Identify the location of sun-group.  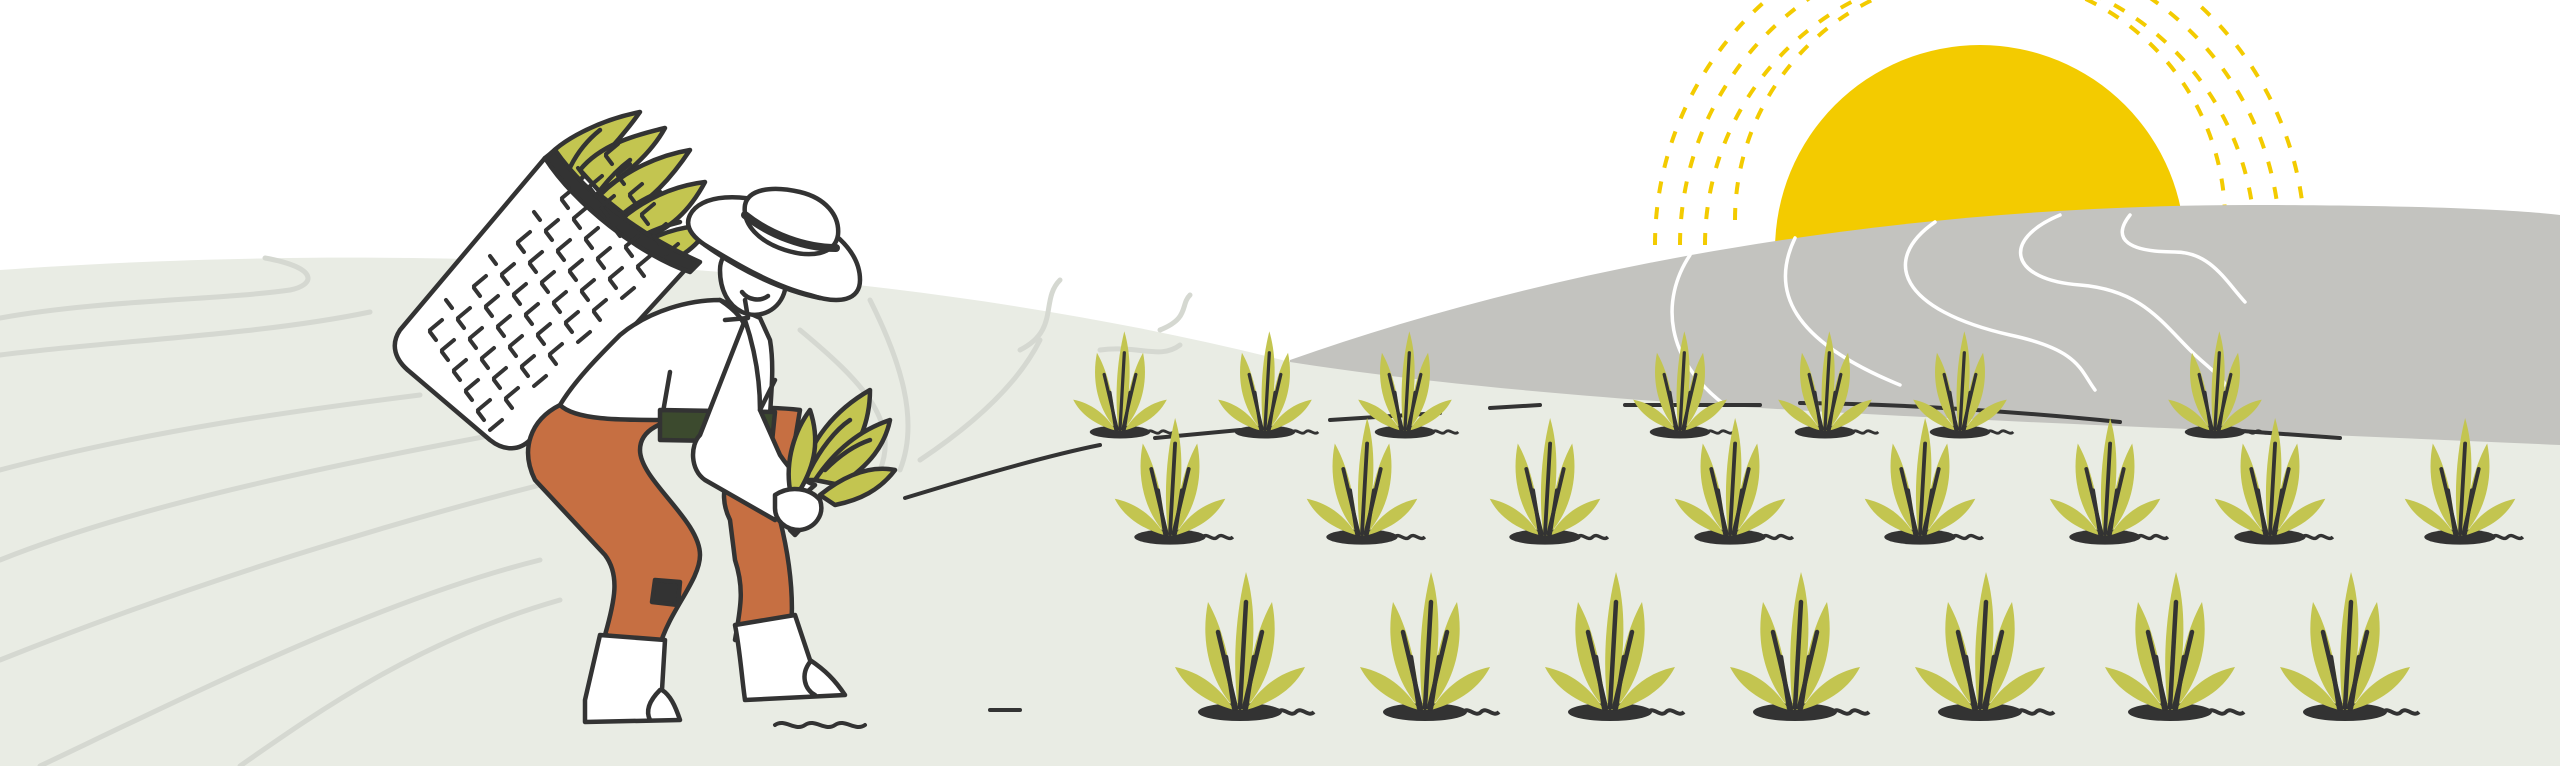
(1980, 125).